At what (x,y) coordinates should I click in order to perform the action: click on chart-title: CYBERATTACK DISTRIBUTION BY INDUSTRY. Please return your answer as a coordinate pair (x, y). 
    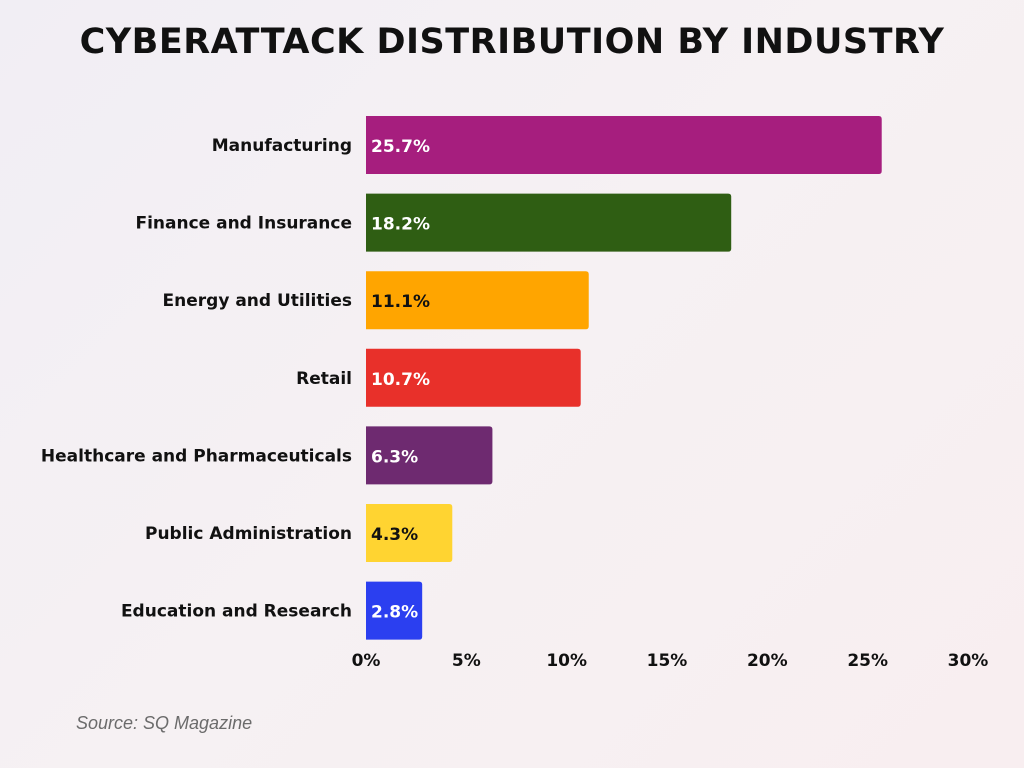
    Looking at the image, I should click on (512, 42).